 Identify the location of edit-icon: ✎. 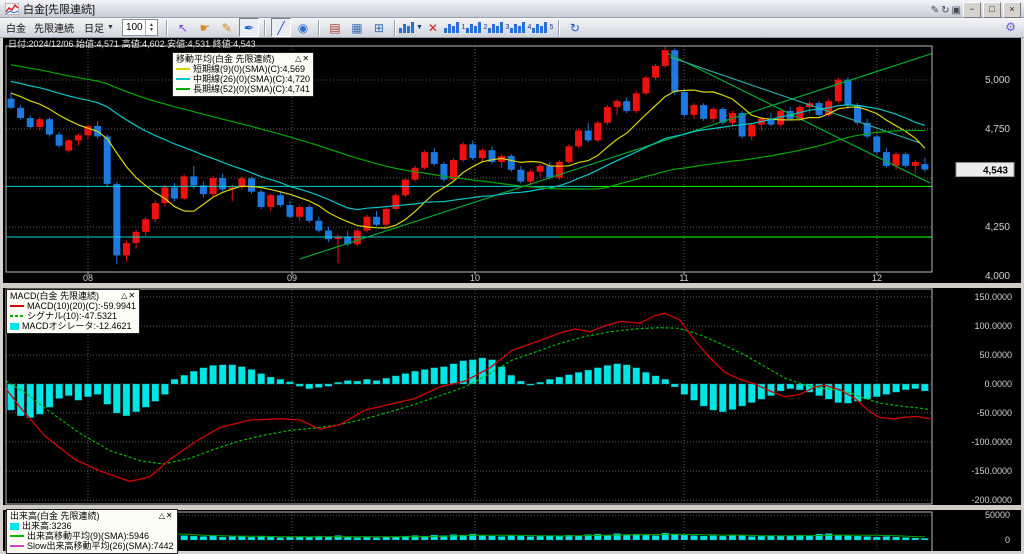
(935, 10).